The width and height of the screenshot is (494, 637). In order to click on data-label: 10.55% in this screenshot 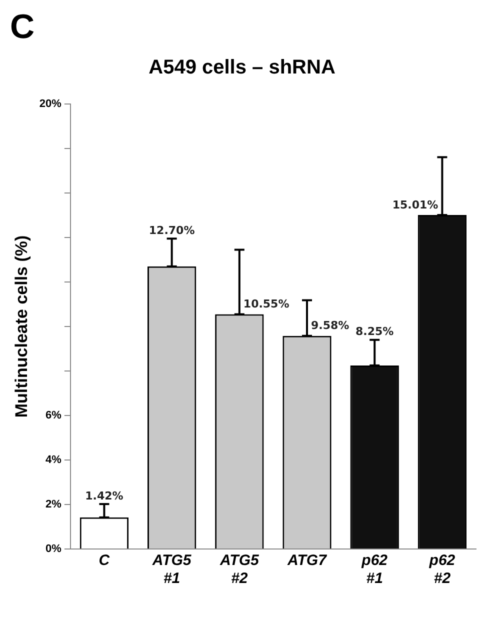, I will do `click(266, 304)`.